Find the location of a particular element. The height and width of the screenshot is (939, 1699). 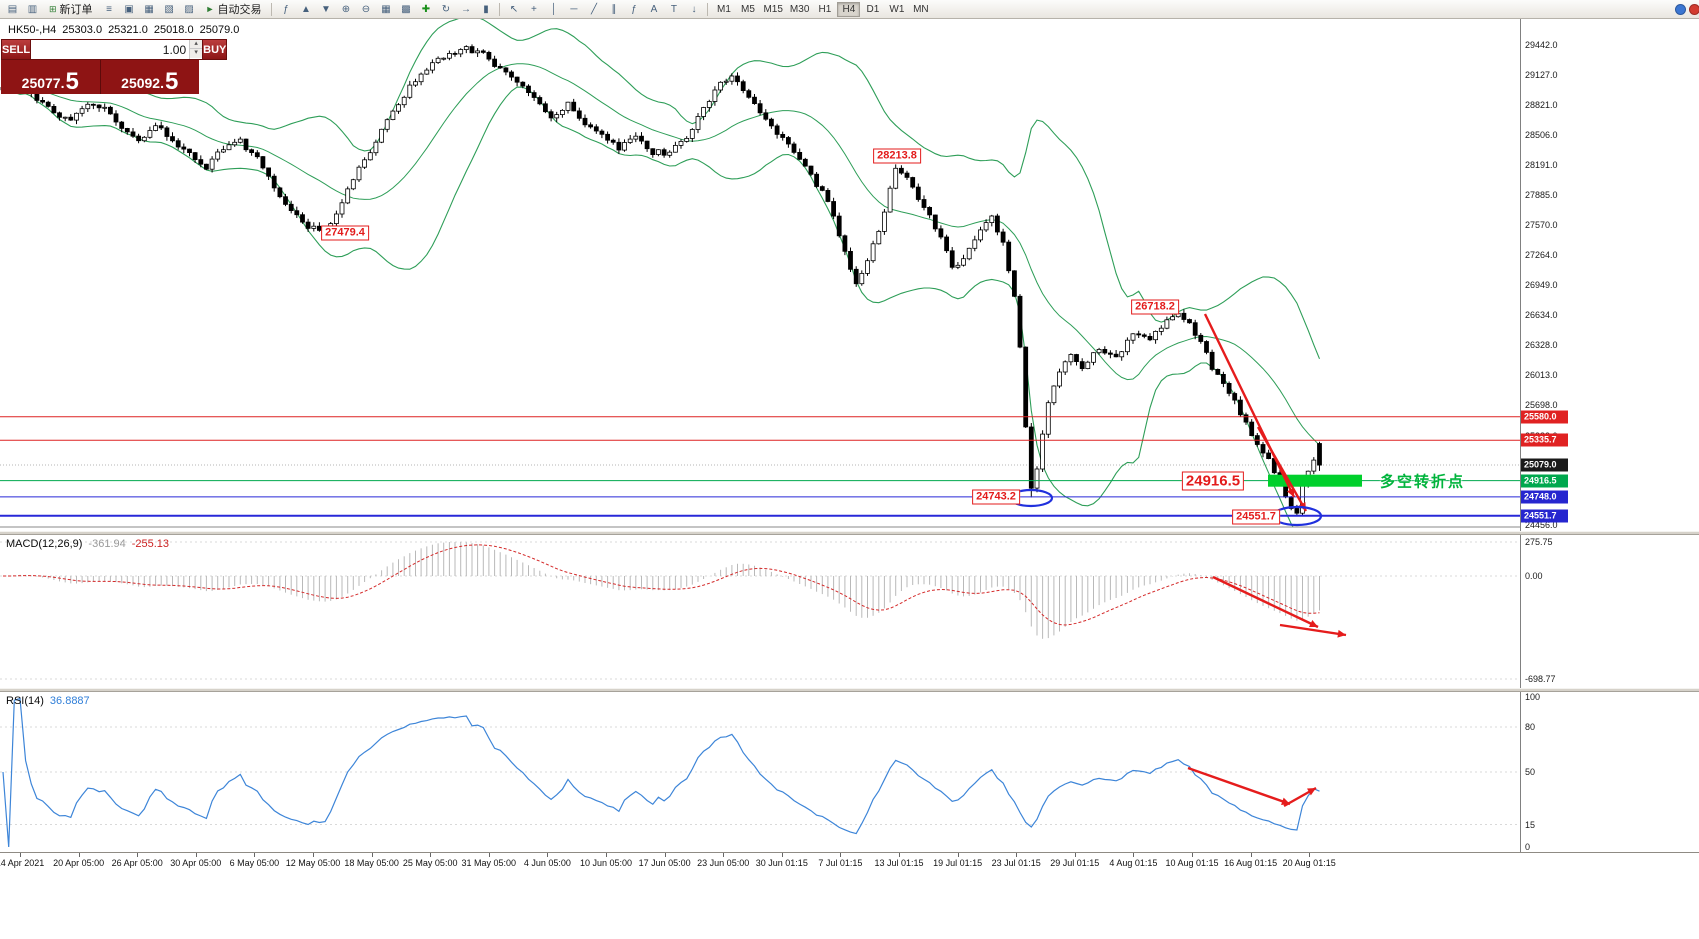

rsi-scale-value: 80 is located at coordinates (1530, 727).